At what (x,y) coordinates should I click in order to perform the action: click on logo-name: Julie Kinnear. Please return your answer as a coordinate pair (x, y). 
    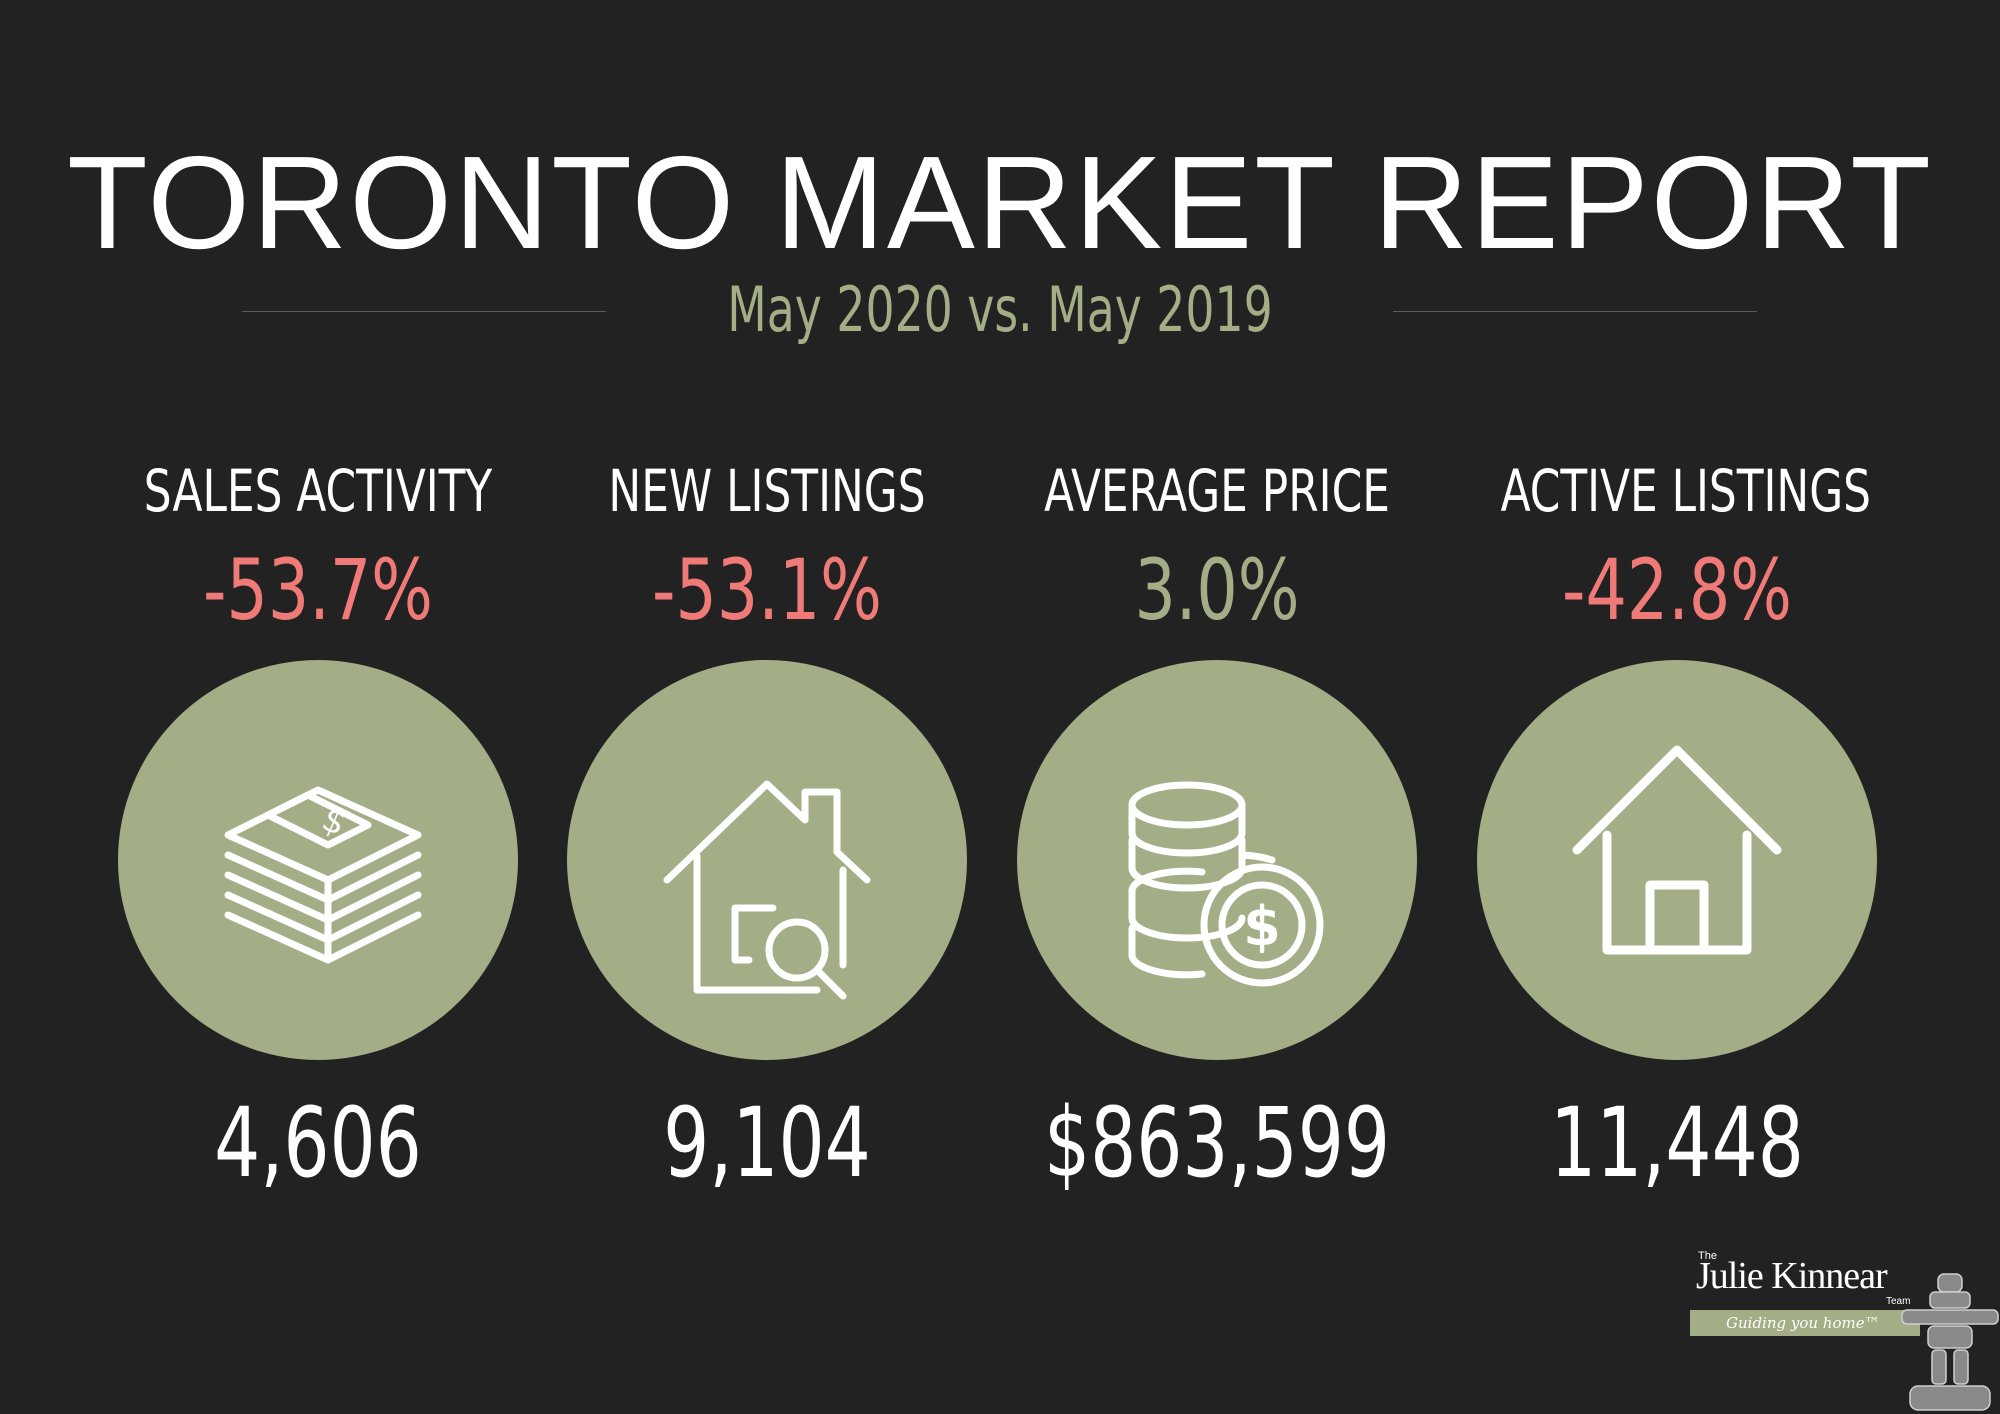
    Looking at the image, I should click on (1792, 1276).